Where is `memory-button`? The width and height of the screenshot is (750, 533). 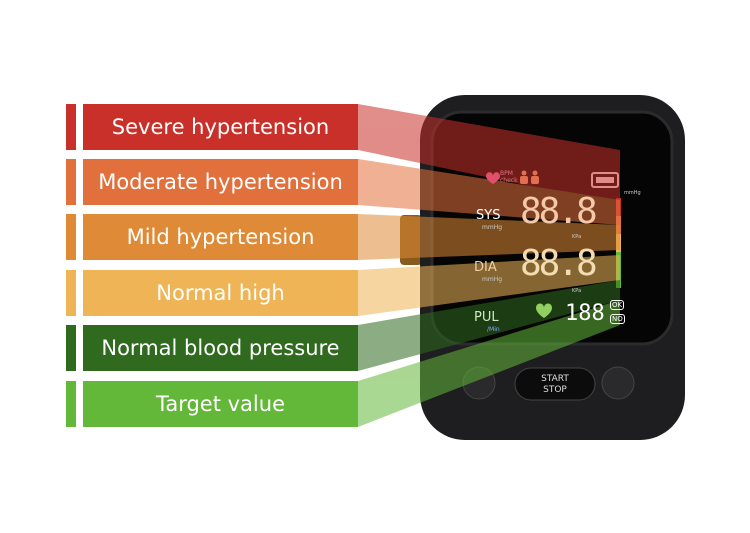
memory-button is located at coordinates (618, 383).